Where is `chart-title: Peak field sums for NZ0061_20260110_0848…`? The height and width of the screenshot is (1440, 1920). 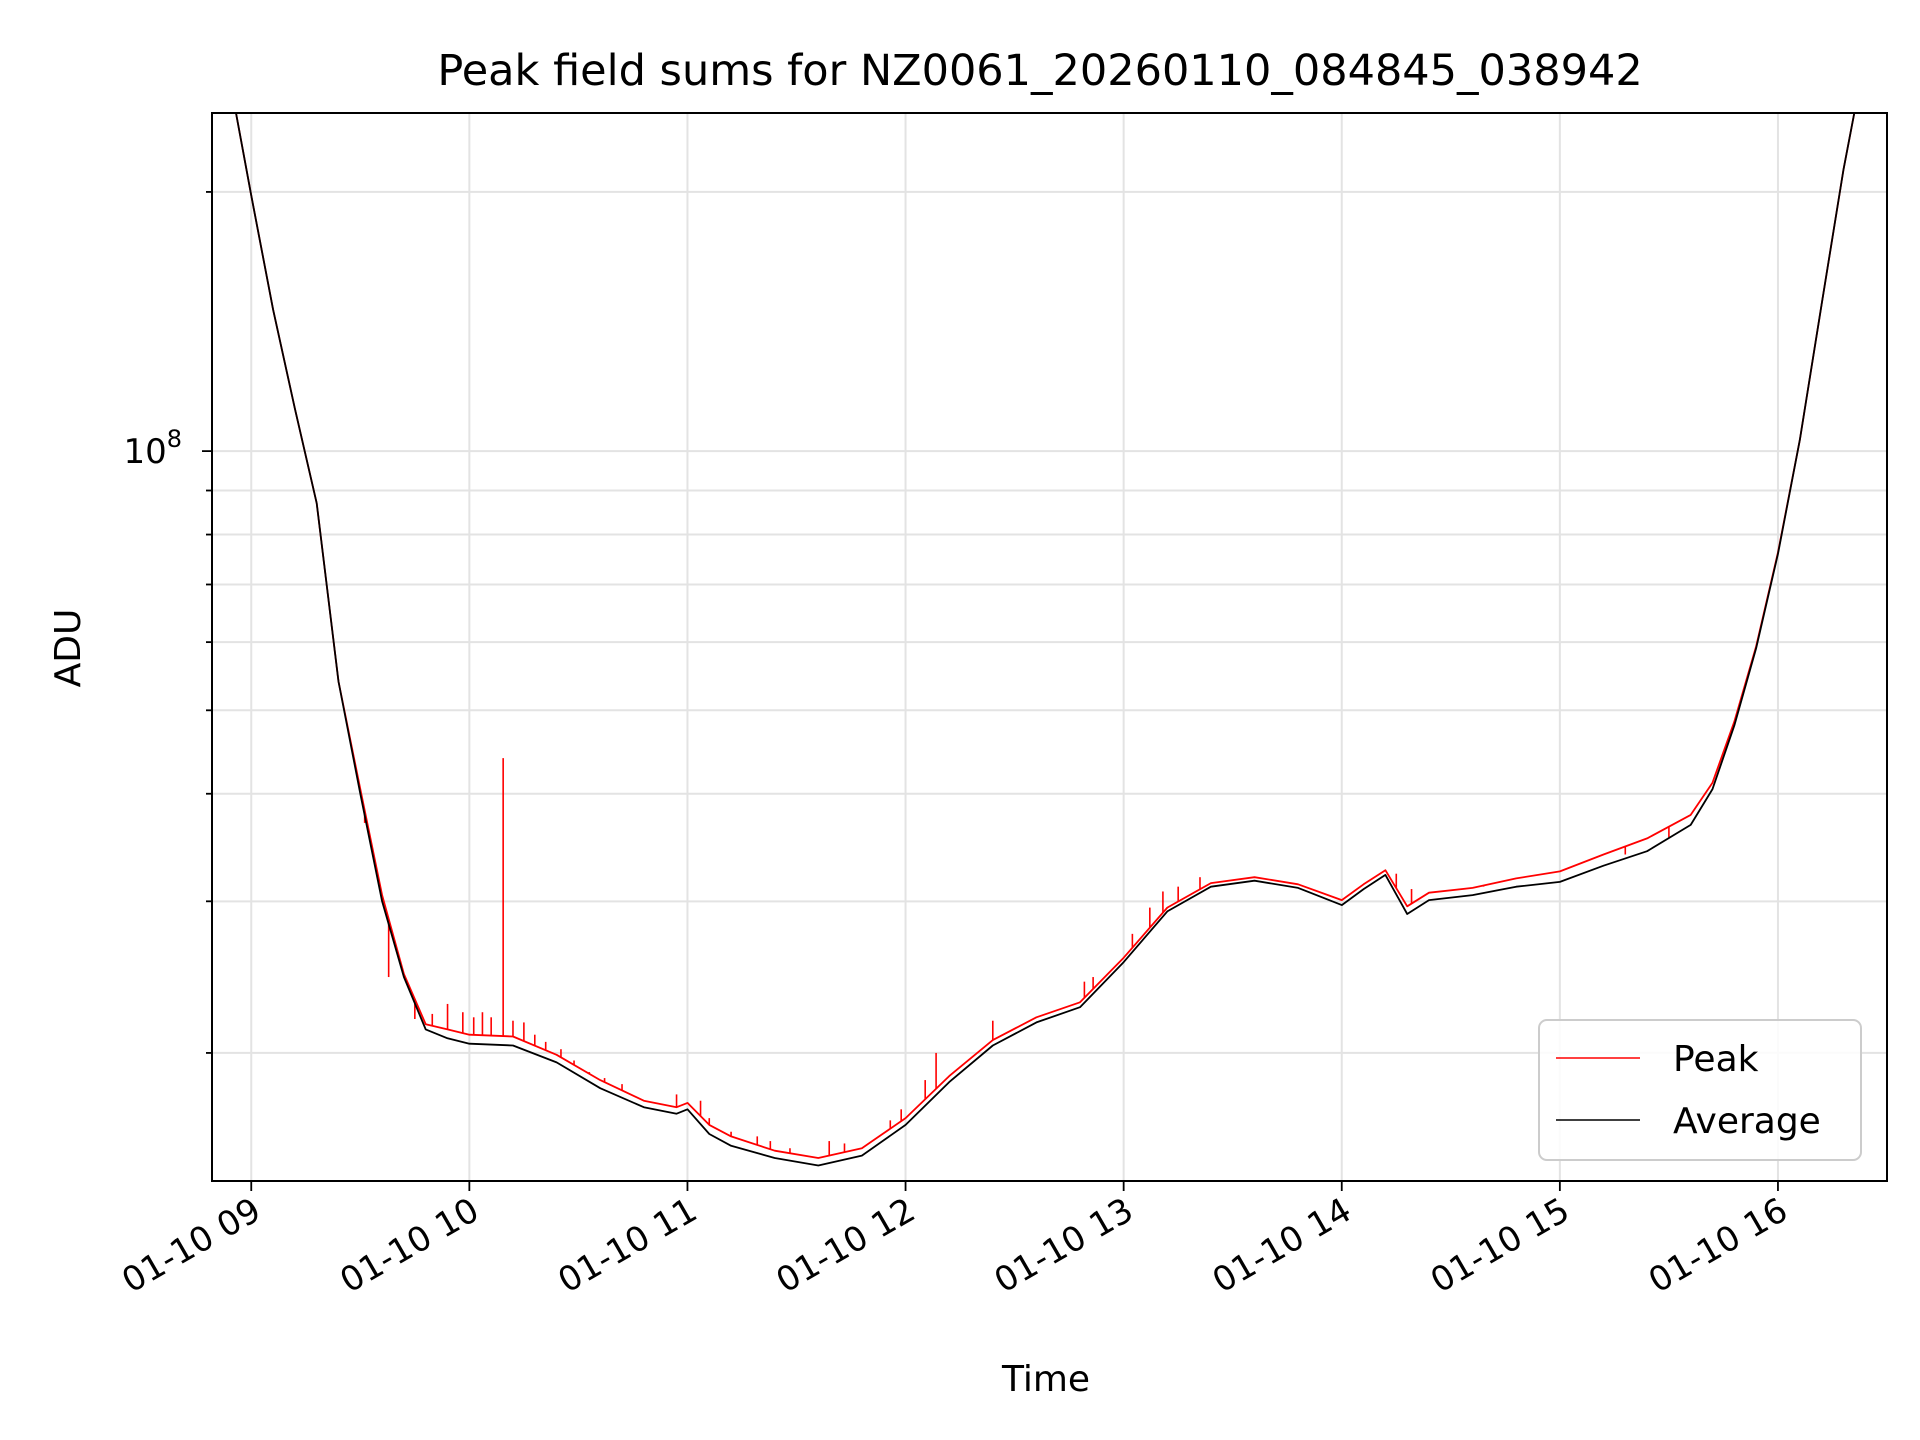 chart-title: Peak field sums for NZ0061_20260110_0848… is located at coordinates (1039, 71).